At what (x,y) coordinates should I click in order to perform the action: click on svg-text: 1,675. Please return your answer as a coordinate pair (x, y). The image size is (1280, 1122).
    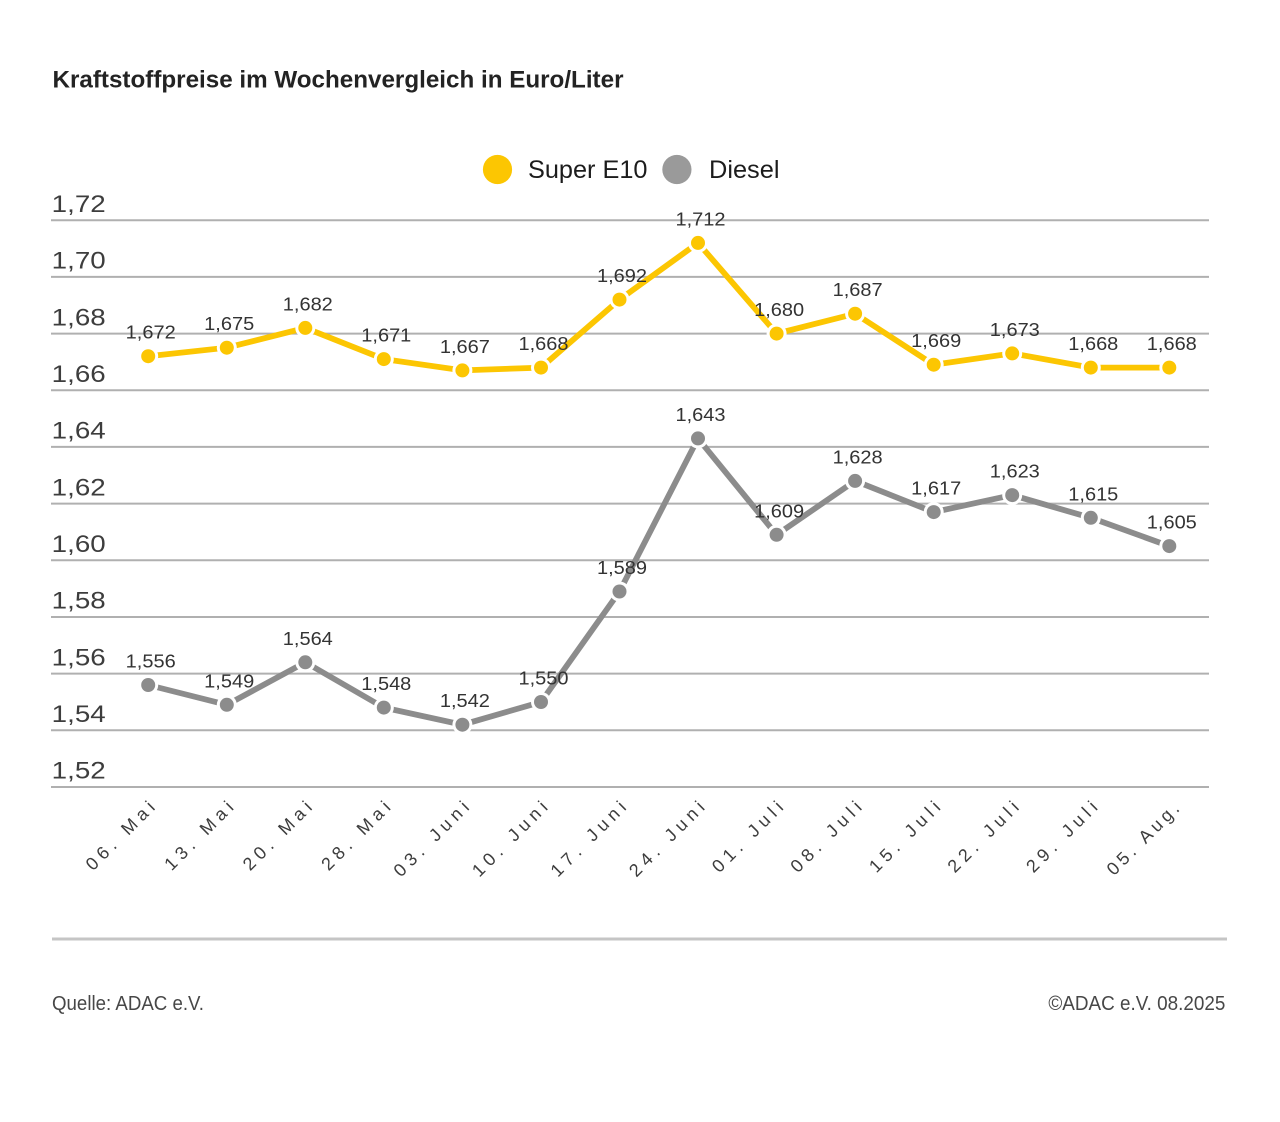
    Looking at the image, I should click on (229, 323).